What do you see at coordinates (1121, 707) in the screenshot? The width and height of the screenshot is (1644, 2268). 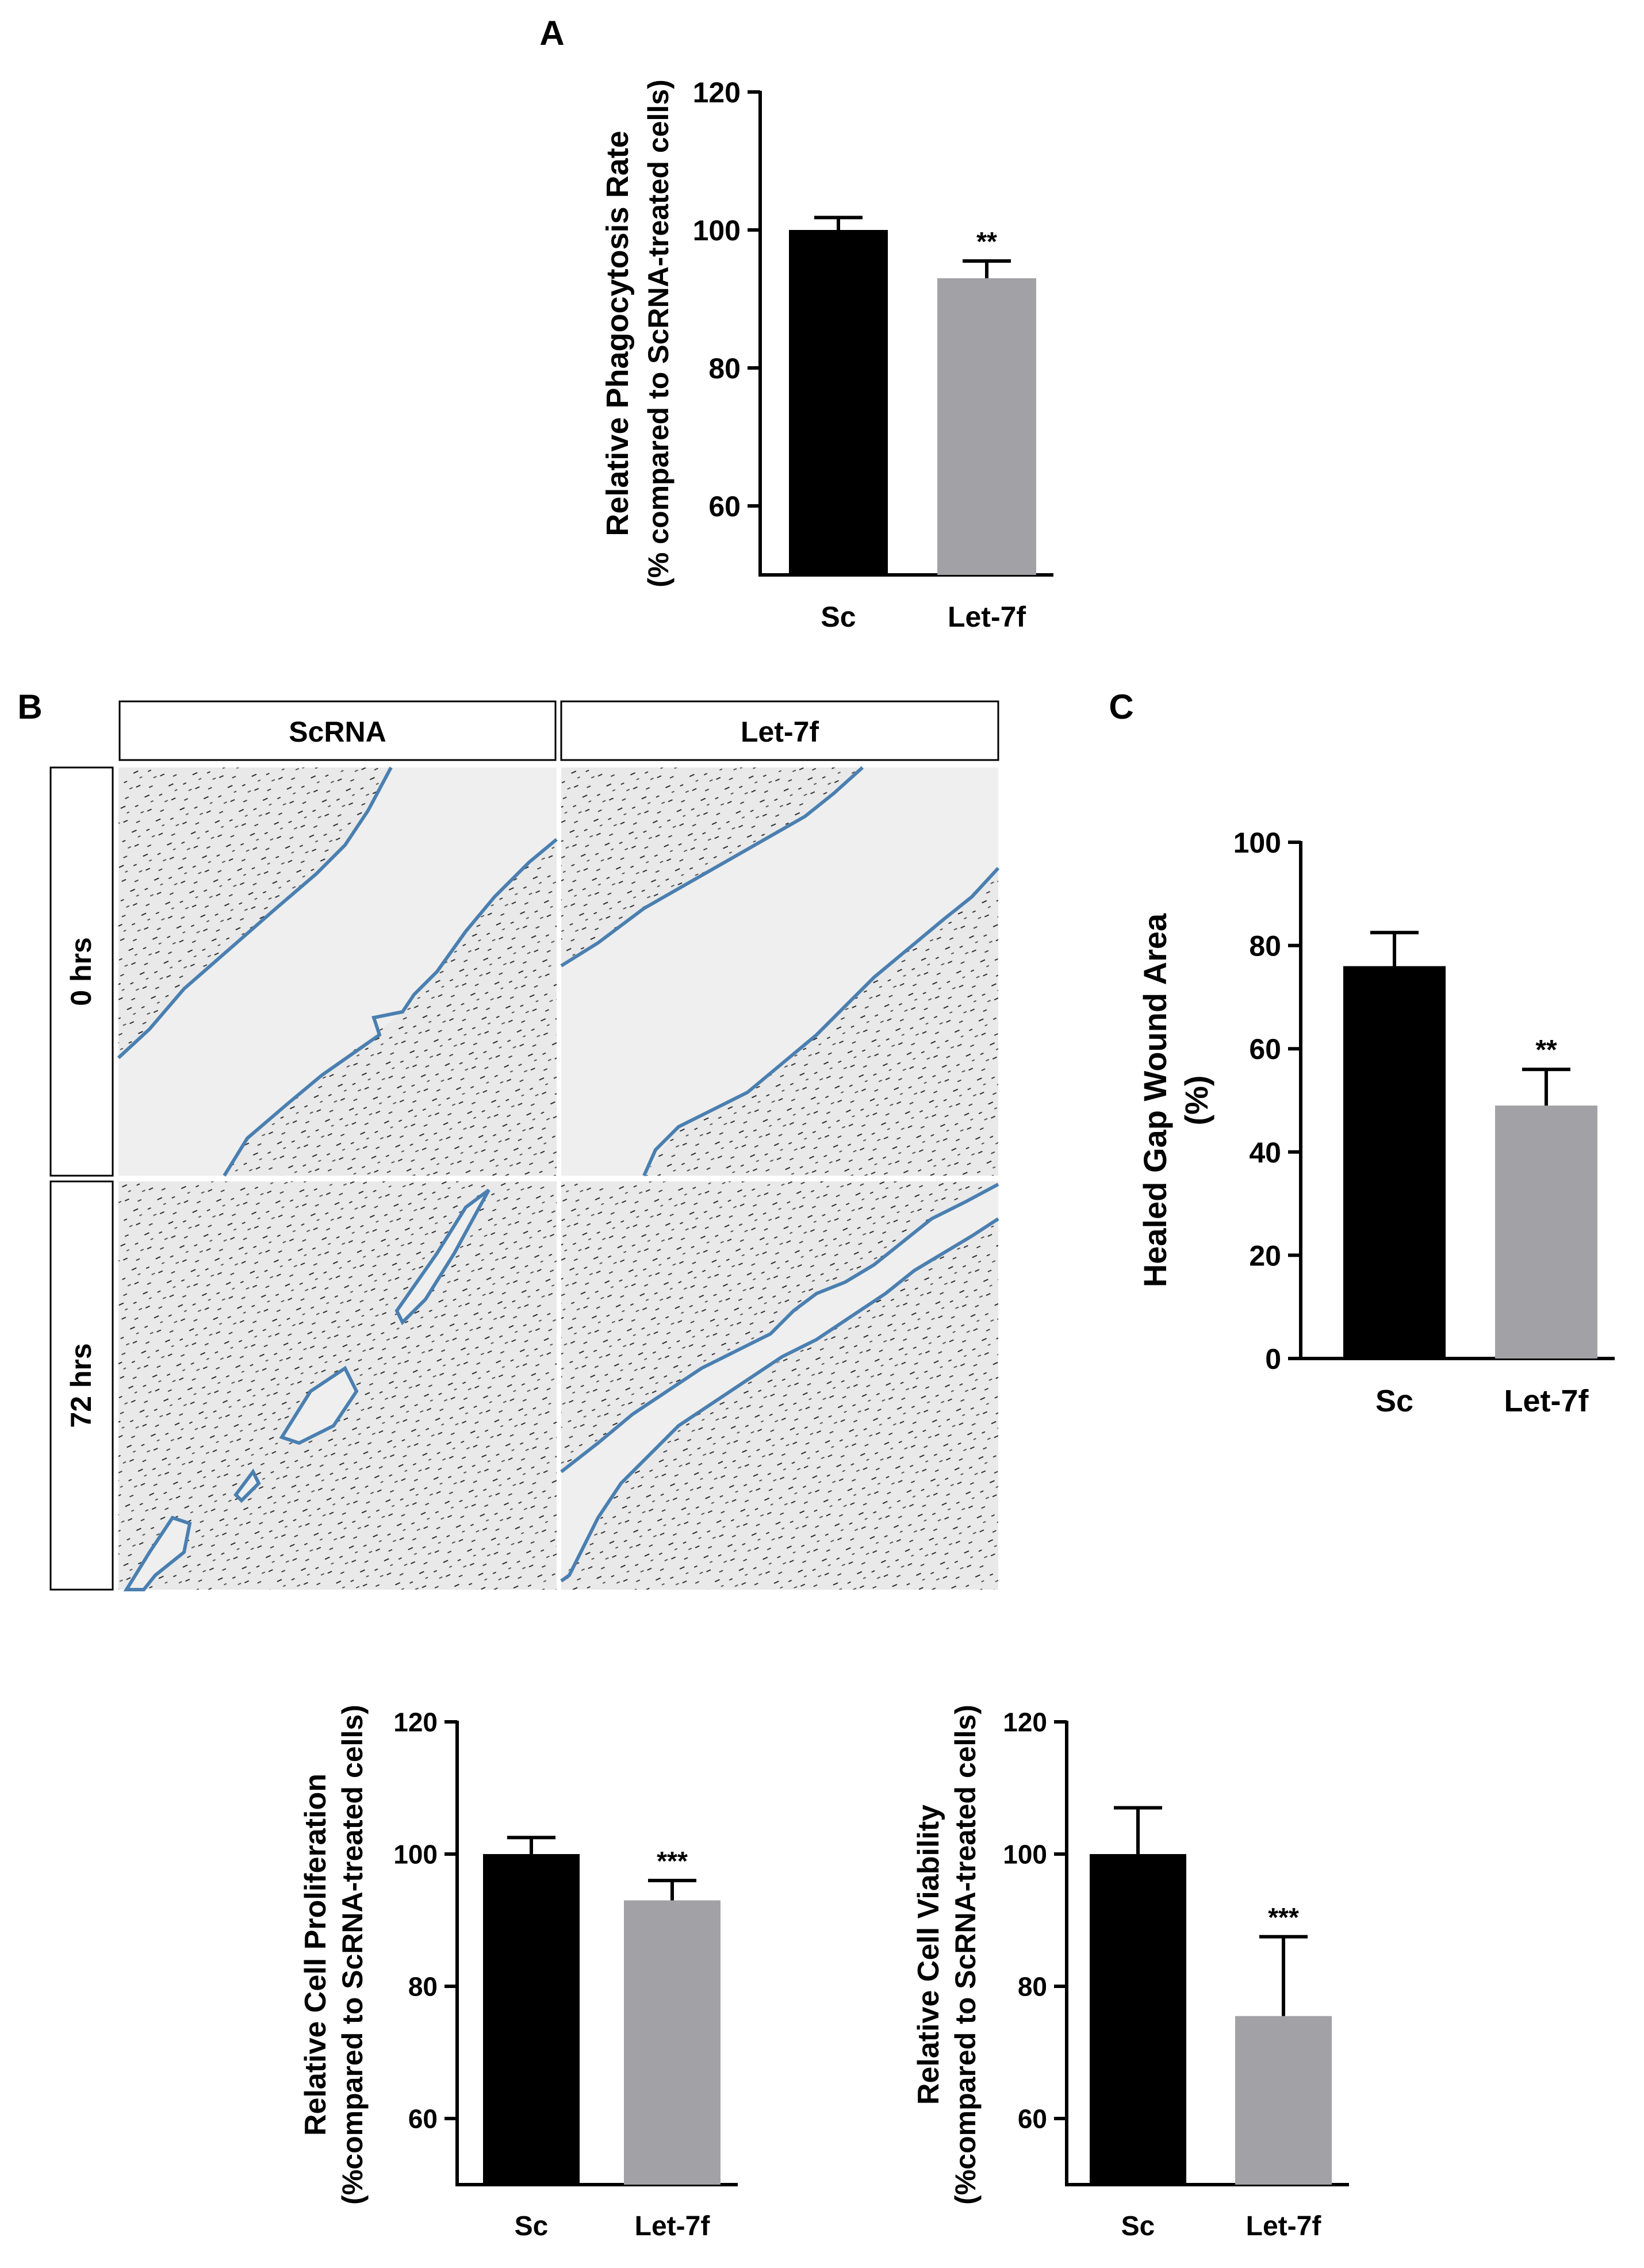 I see `panel-letter-c: C` at bounding box center [1121, 707].